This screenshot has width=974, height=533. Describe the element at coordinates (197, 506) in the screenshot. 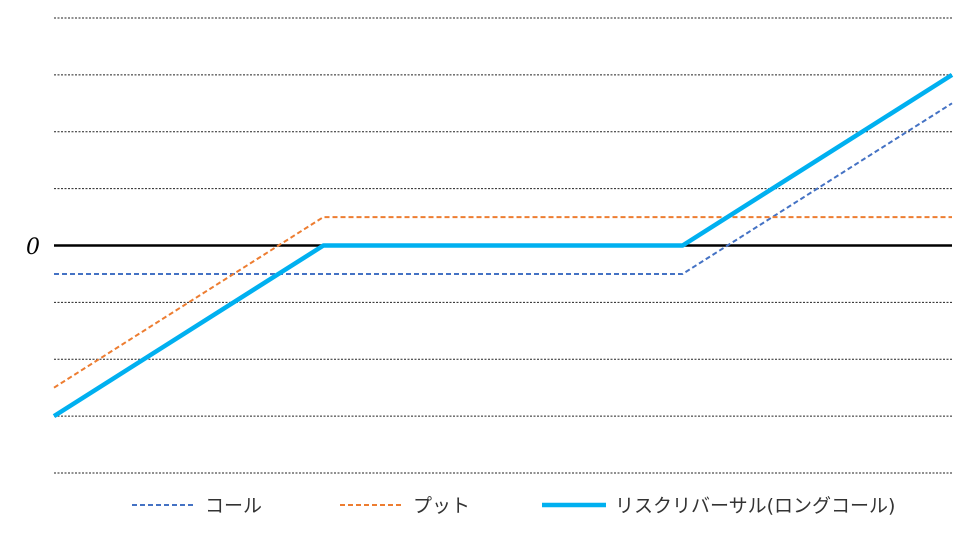

I see `legend-item-0: コール` at that location.